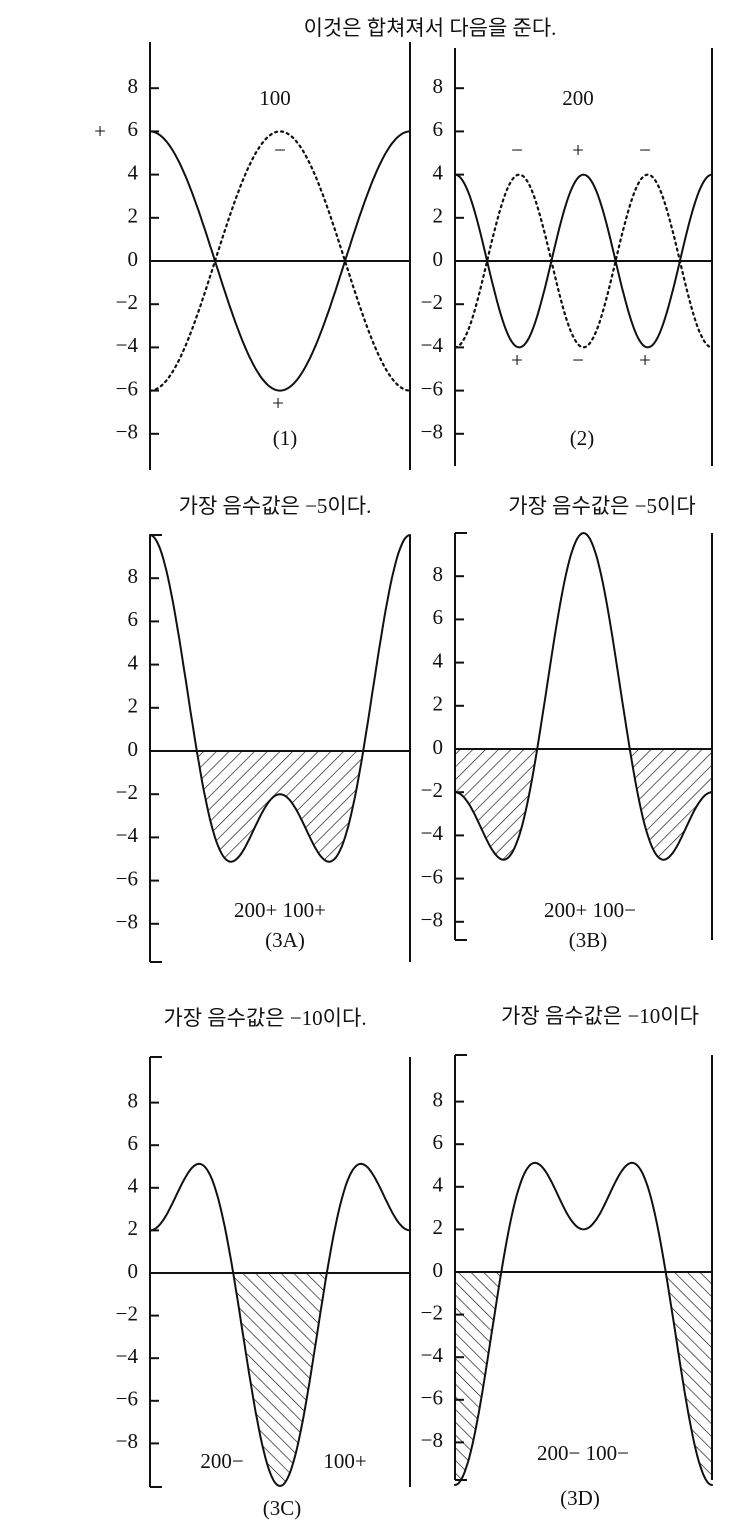  I want to click on panel-label: 200− 100−, so click(583, 1453).